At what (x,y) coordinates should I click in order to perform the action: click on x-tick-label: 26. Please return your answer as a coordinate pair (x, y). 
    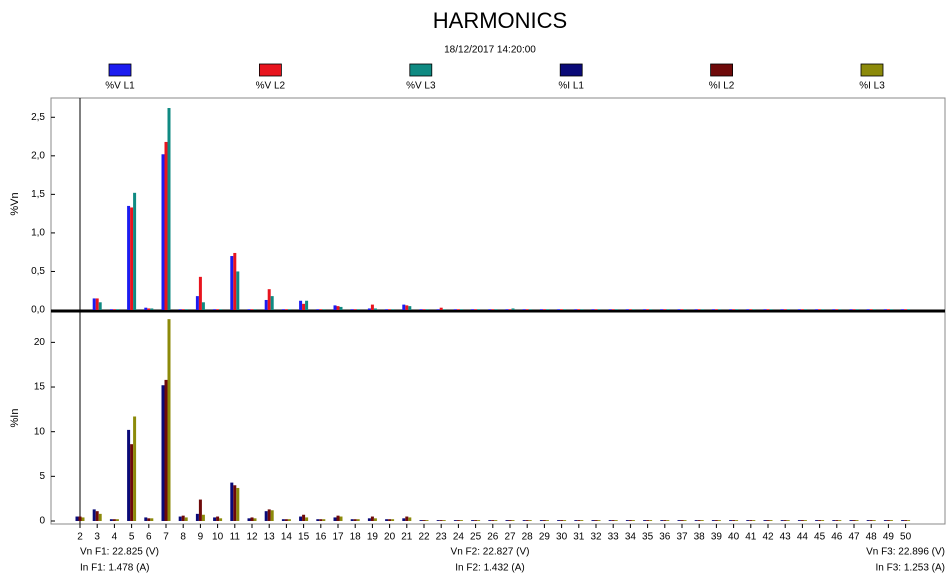
    Looking at the image, I should click on (493, 537).